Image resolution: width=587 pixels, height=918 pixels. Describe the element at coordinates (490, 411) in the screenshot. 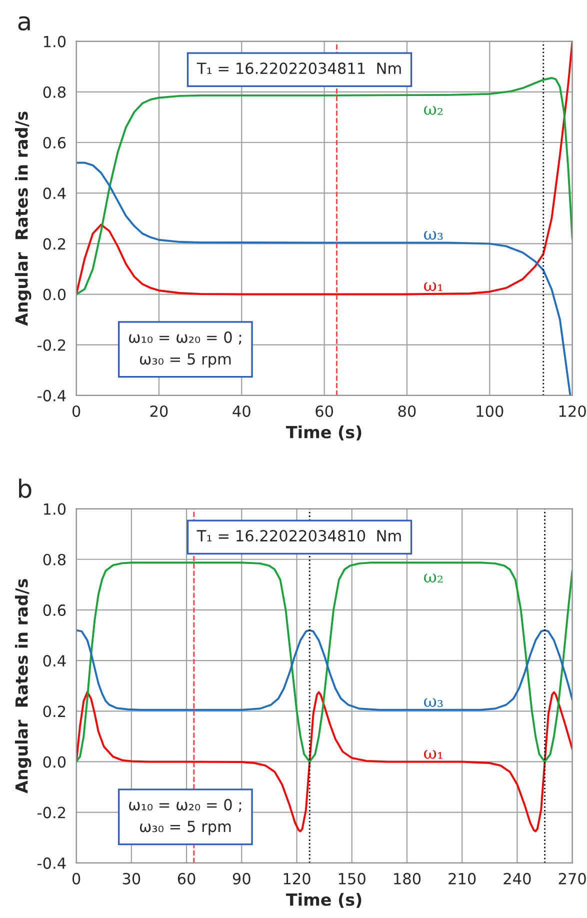

I see `x-tick-label: 100` at that location.